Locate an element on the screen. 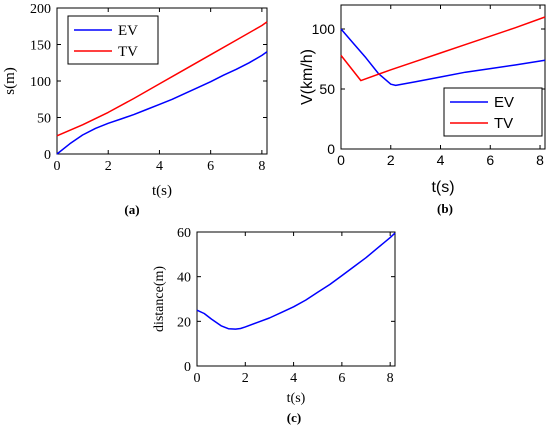  plot-area-c is located at coordinates (296, 299).